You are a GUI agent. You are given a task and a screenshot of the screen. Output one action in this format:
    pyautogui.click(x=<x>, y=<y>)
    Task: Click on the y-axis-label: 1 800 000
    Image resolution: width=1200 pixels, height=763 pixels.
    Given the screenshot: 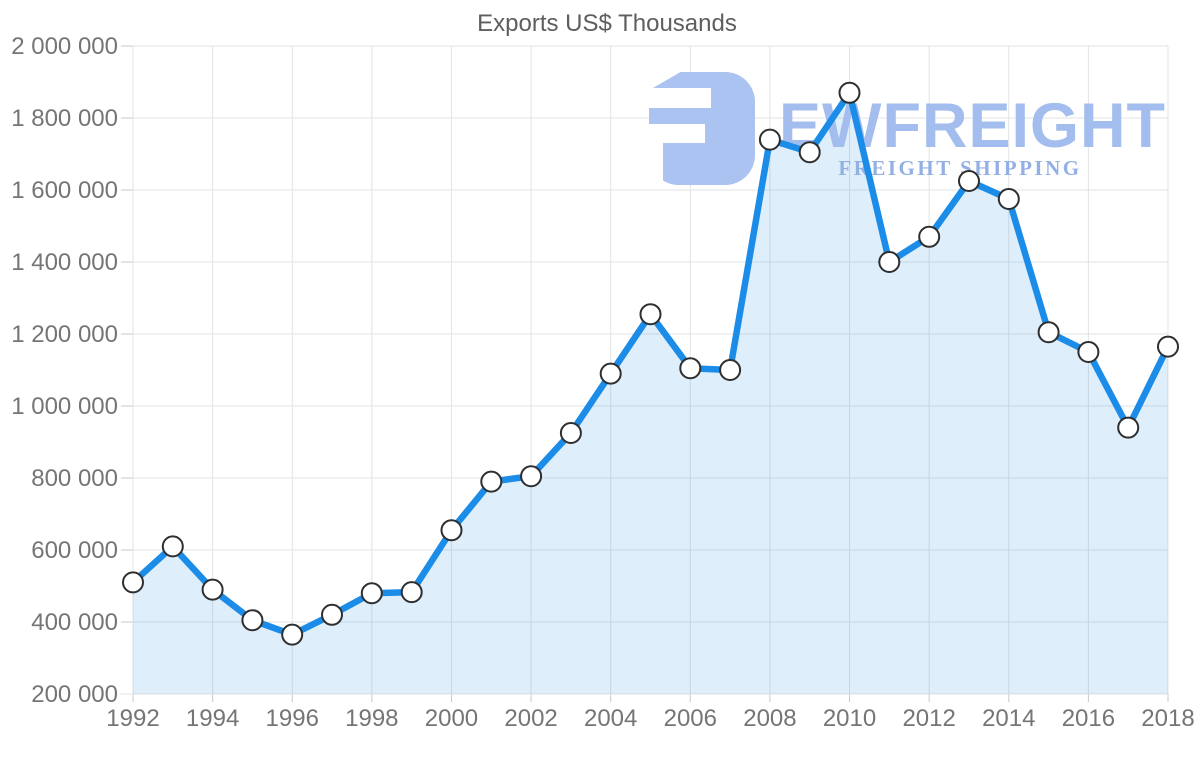 What is the action you would take?
    pyautogui.click(x=64, y=118)
    